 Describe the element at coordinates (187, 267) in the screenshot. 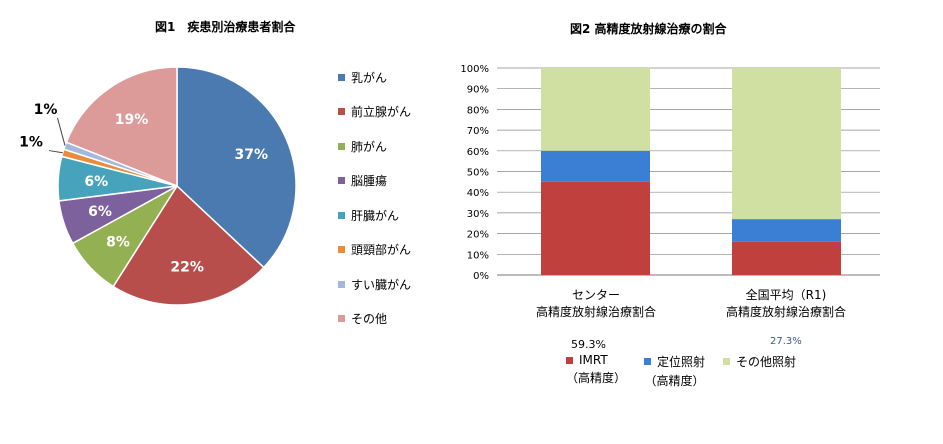

I see `pie-data-label: 22%` at that location.